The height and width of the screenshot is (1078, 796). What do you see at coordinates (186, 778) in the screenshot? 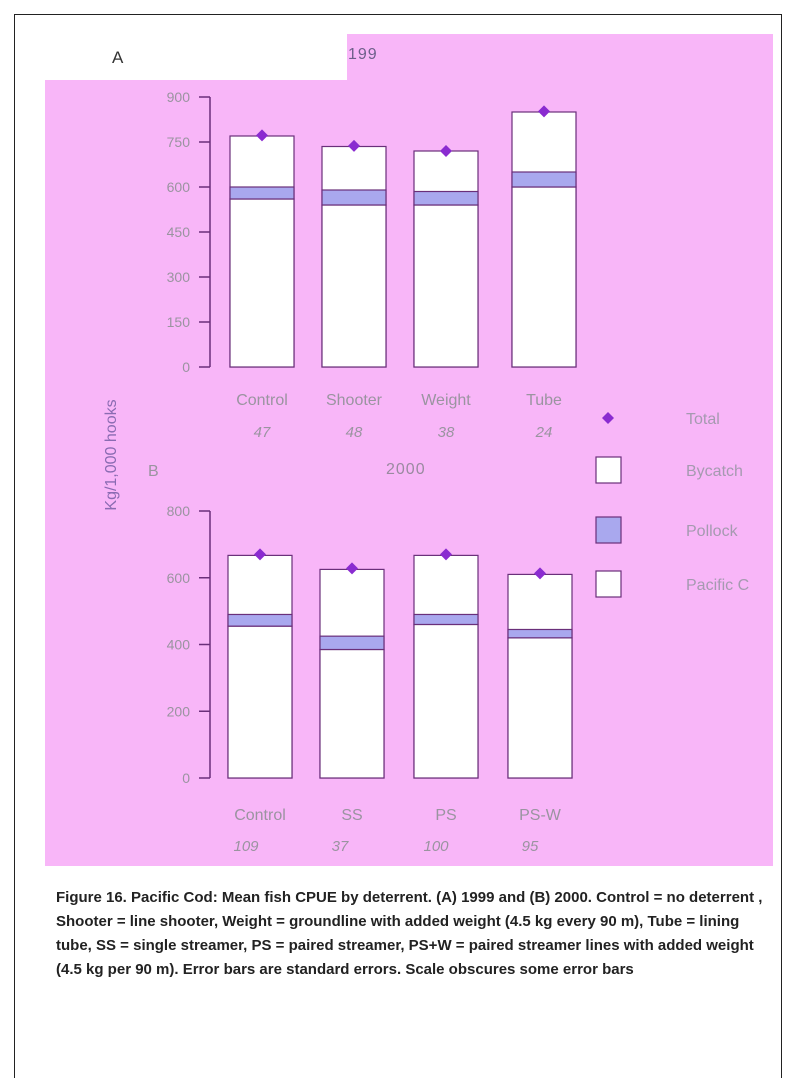
I see `panel-b-y-tick-label: 0` at bounding box center [186, 778].